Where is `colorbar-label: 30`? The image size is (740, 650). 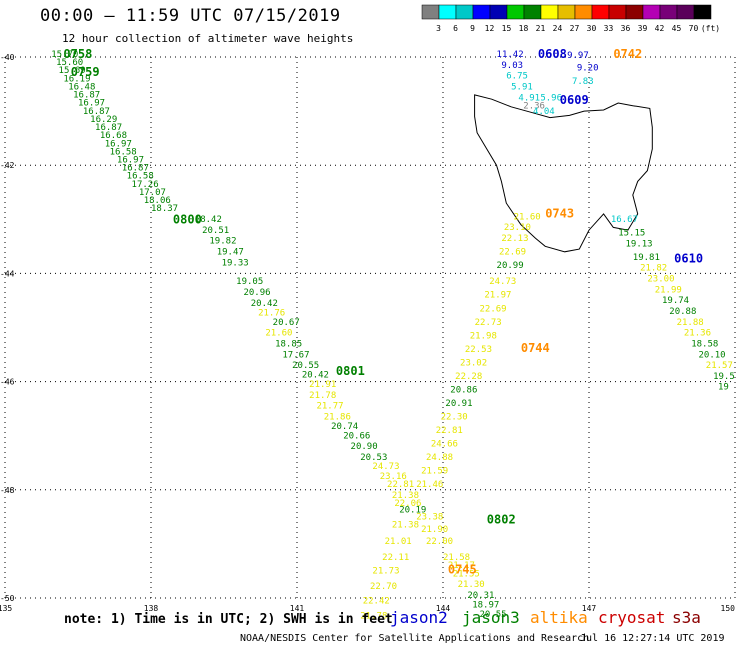
colorbar-label: 30 is located at coordinates (592, 28).